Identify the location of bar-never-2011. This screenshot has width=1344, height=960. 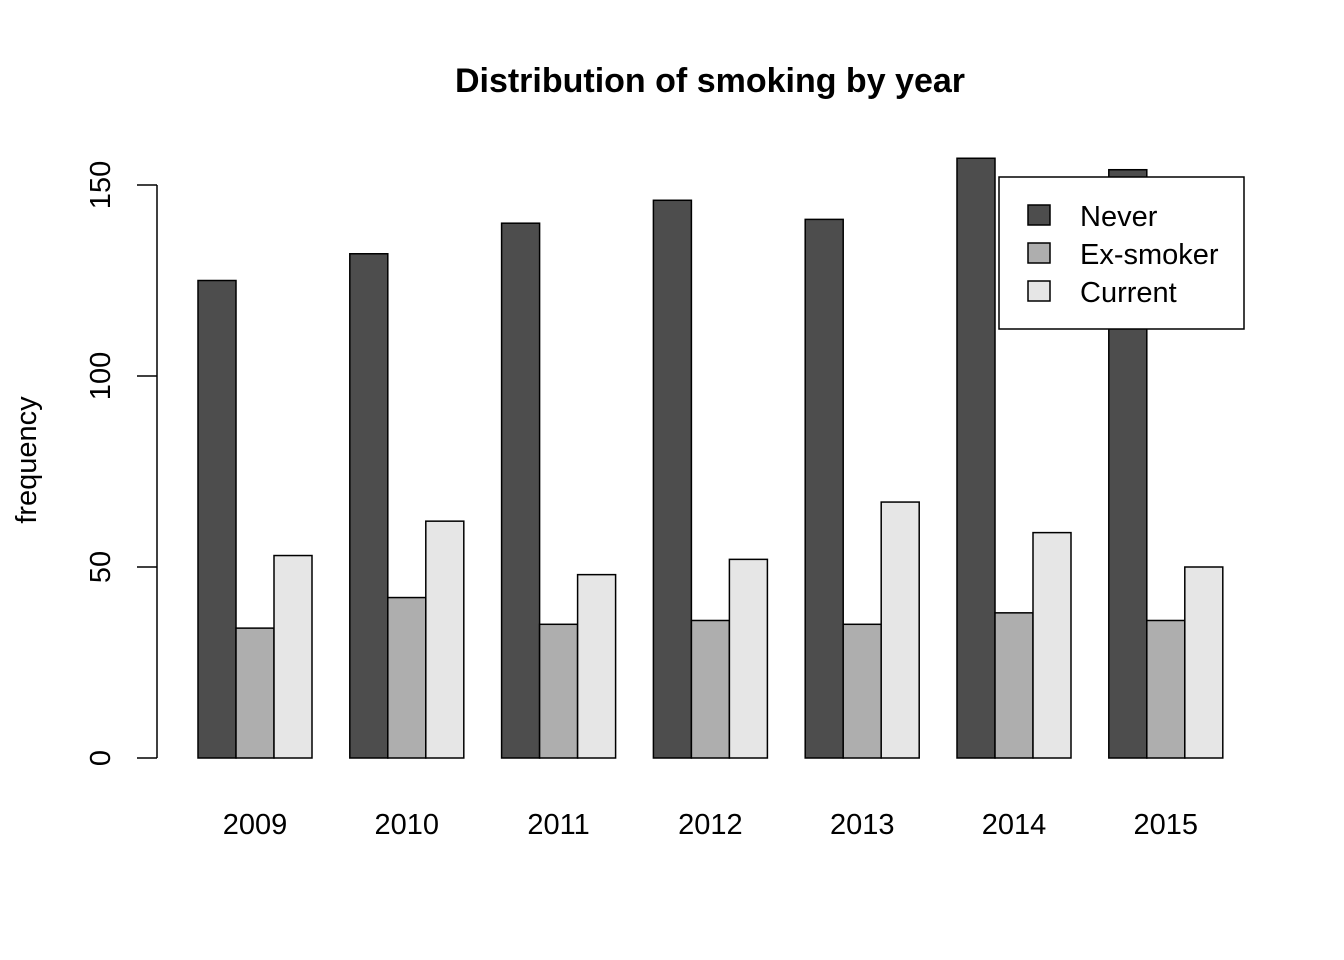
(520, 490).